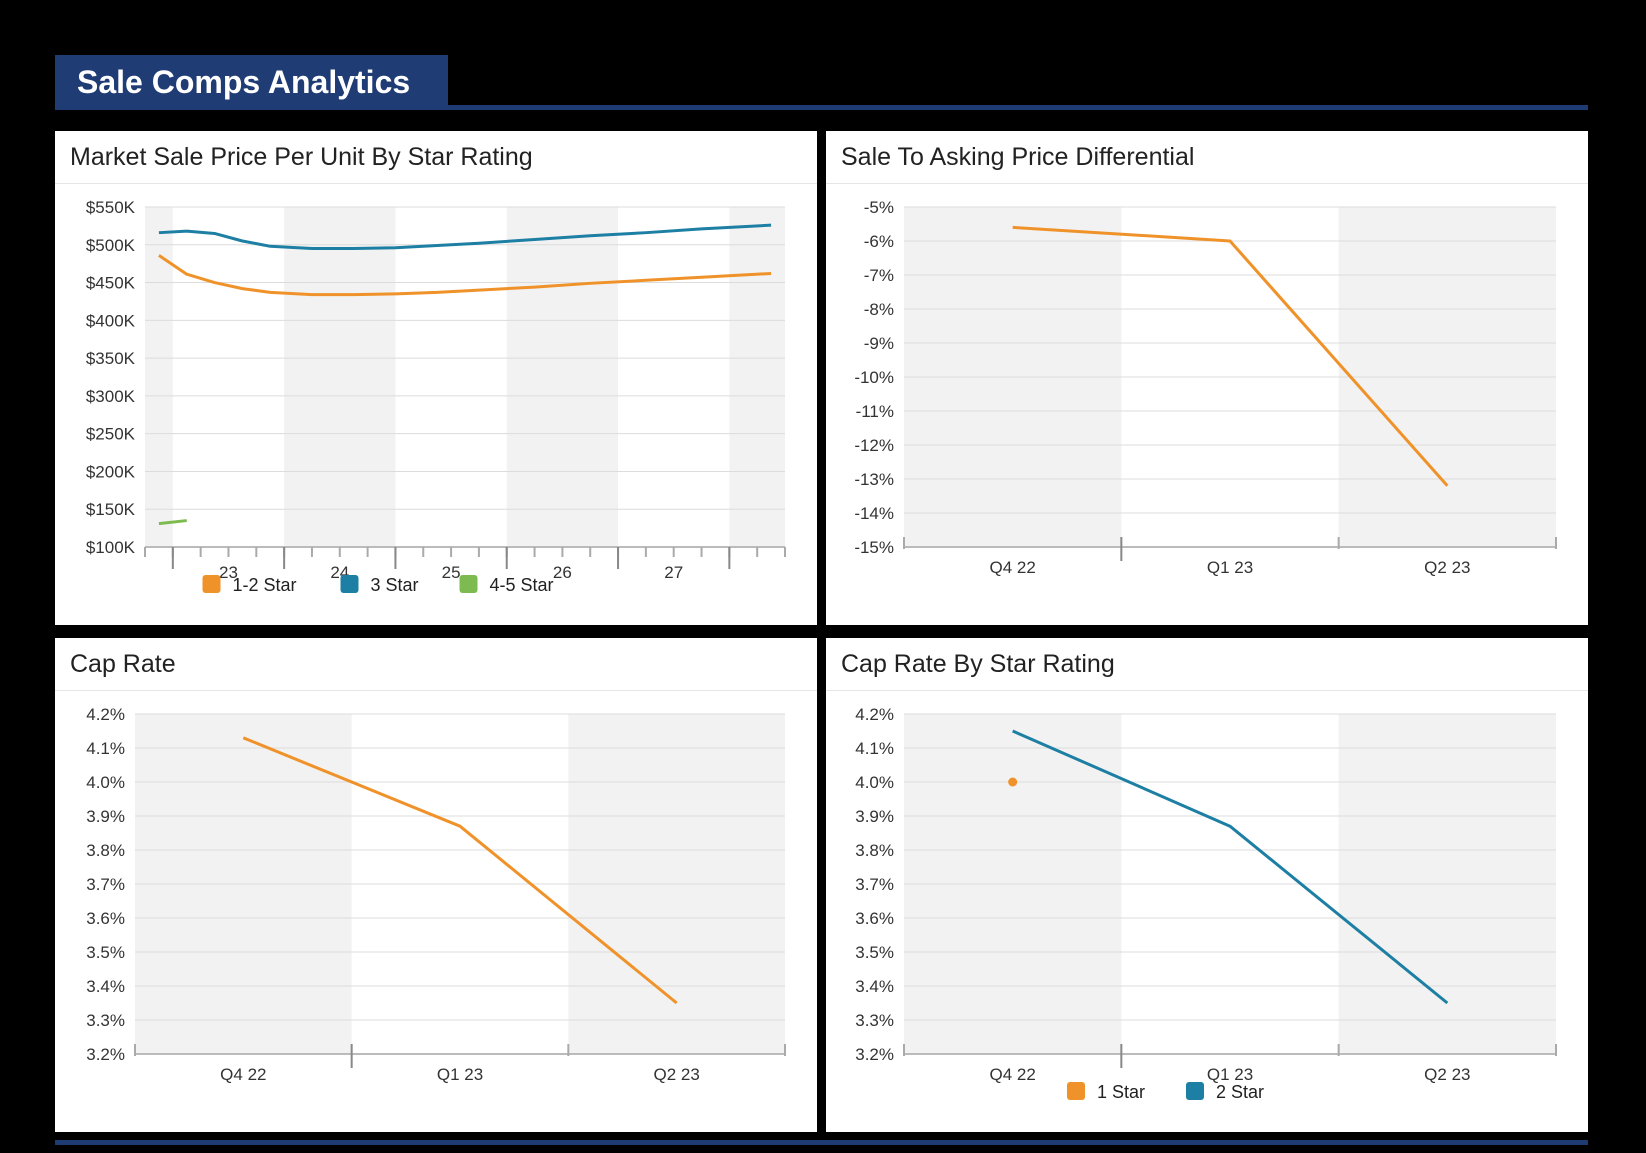 This screenshot has width=1646, height=1153. What do you see at coordinates (821, 107) in the screenshot?
I see `header-rule` at bounding box center [821, 107].